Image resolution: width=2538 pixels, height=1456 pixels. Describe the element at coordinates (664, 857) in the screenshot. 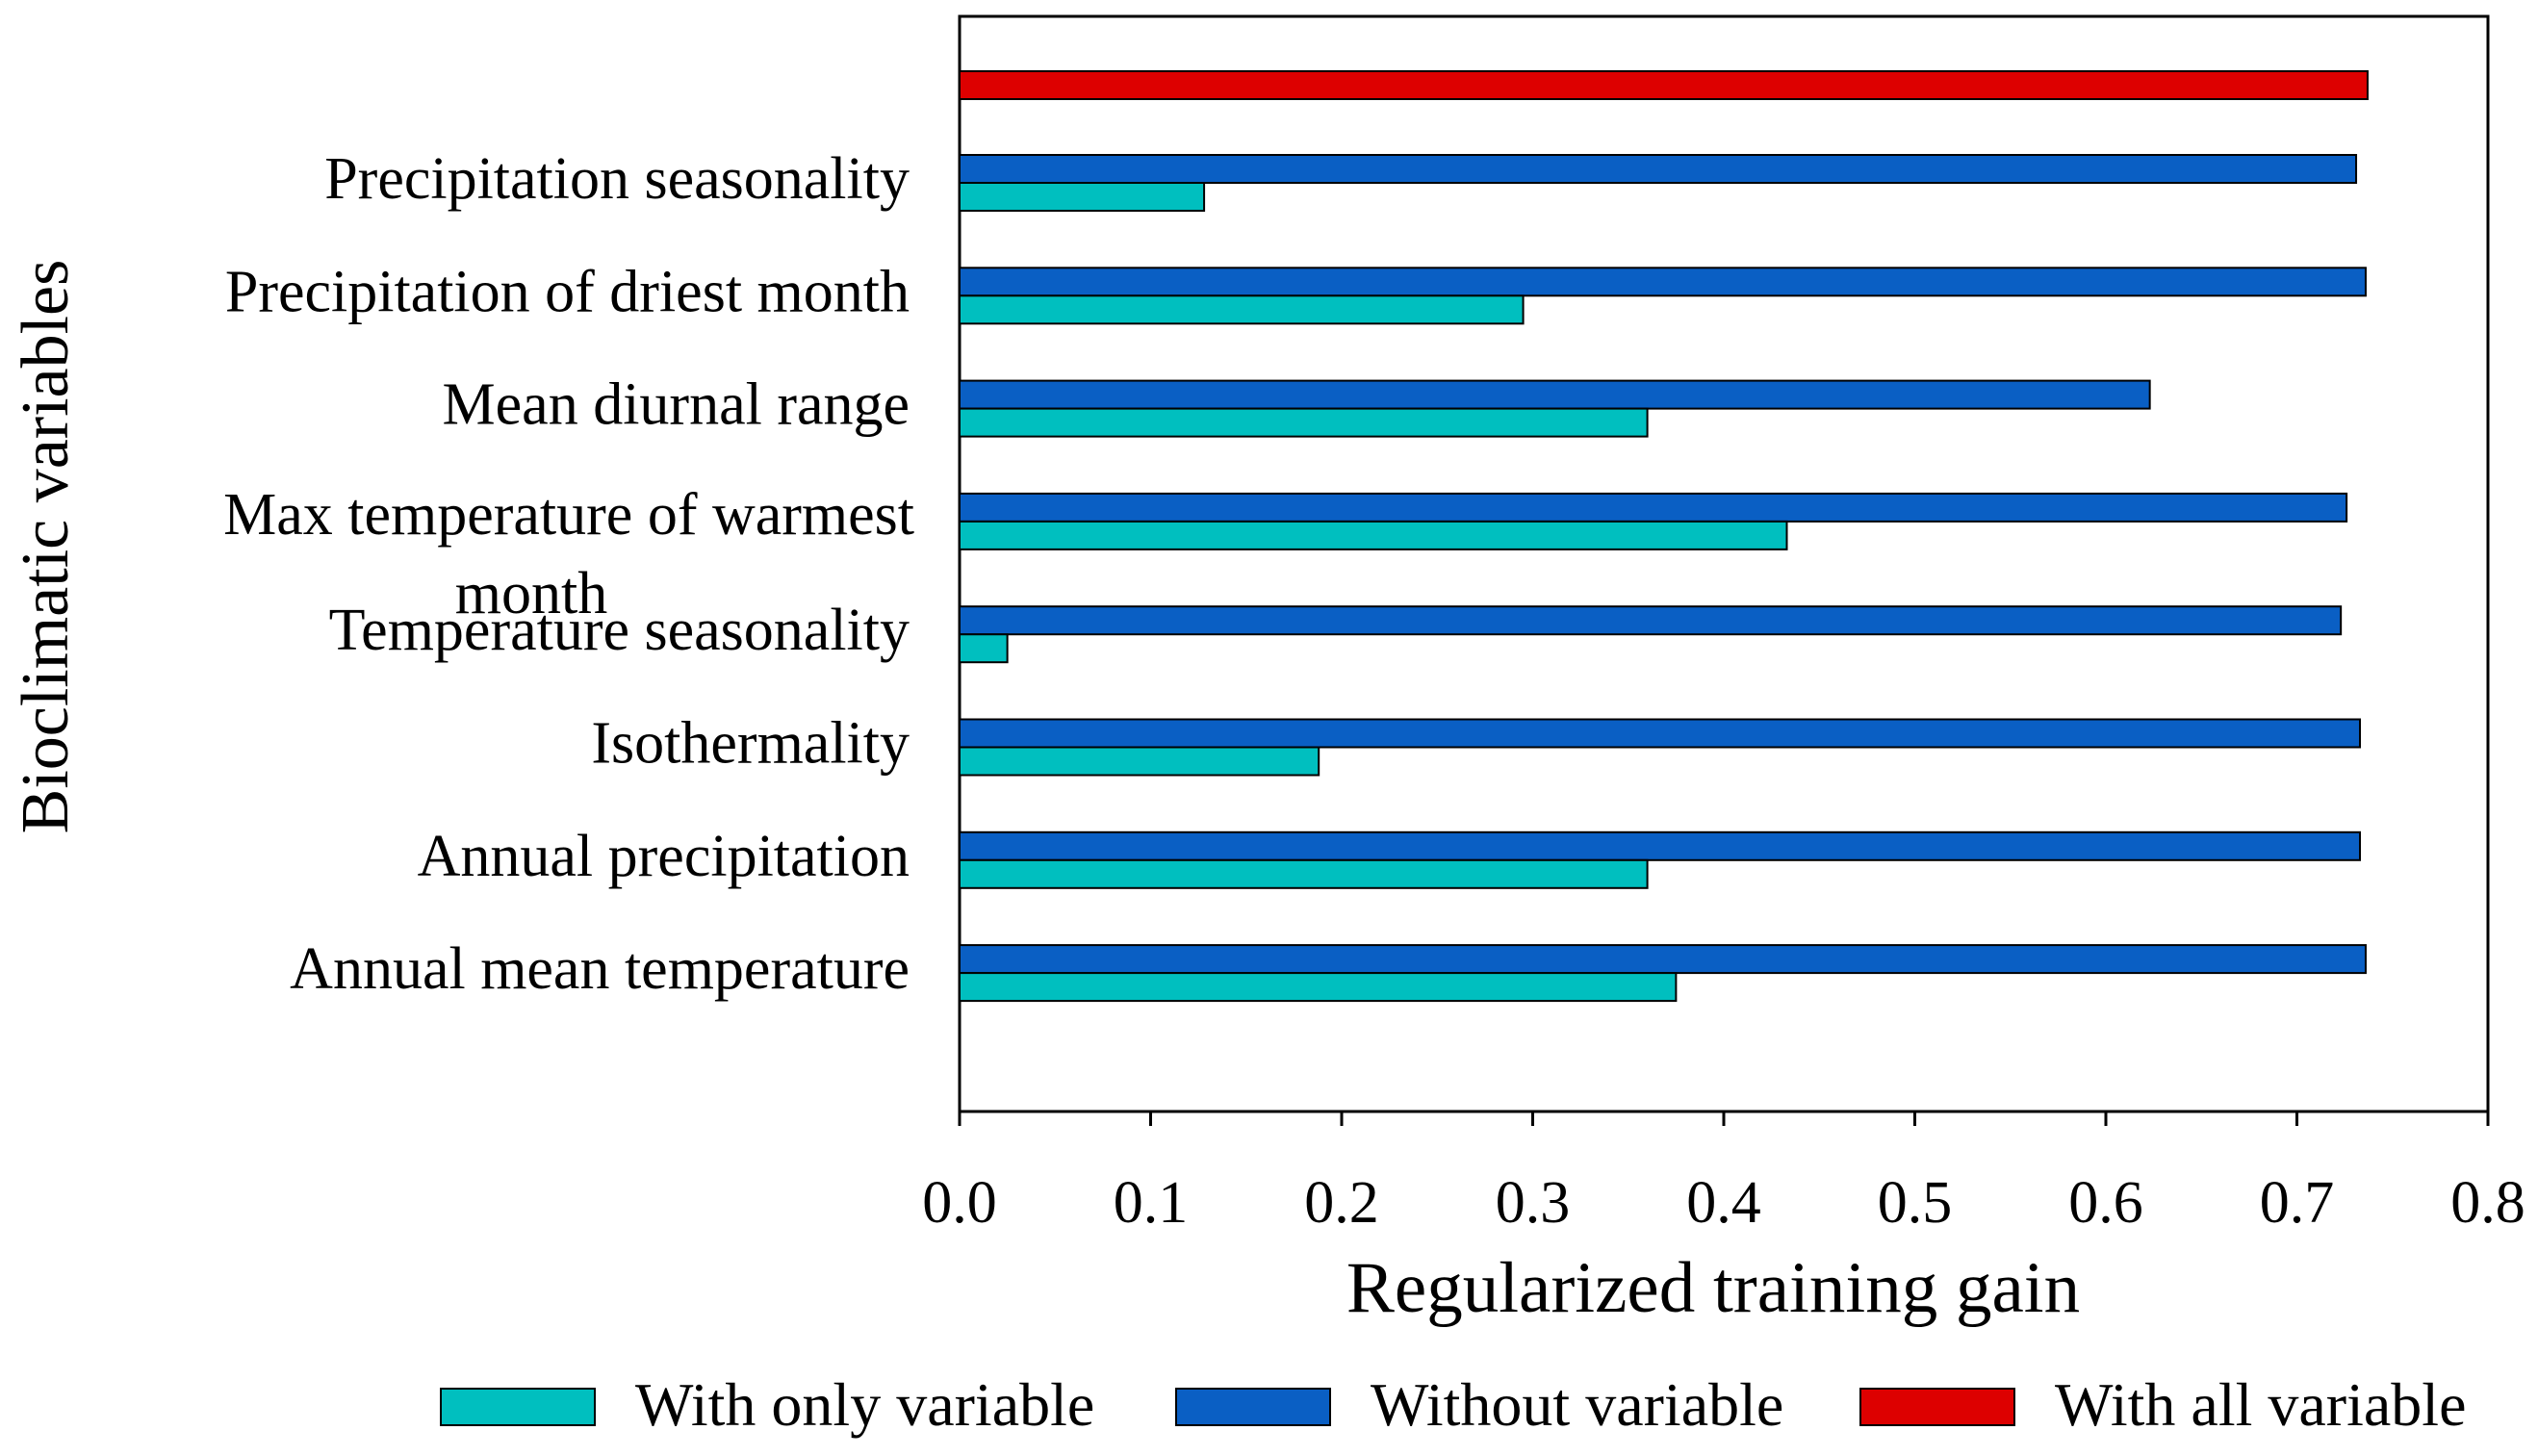

I see `category-label: Annual precipitation` at that location.